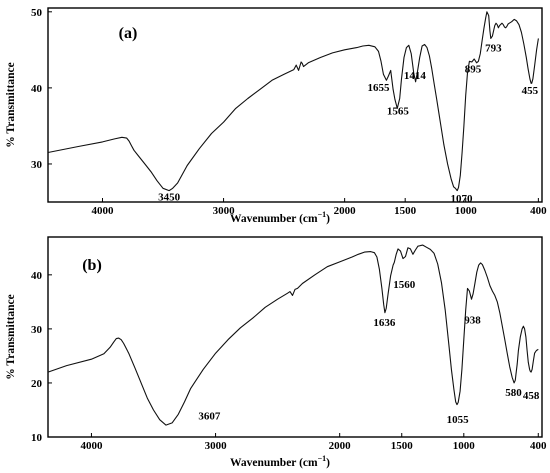  What do you see at coordinates (398, 112) in the screenshot?
I see `peak-label: 1565` at bounding box center [398, 112].